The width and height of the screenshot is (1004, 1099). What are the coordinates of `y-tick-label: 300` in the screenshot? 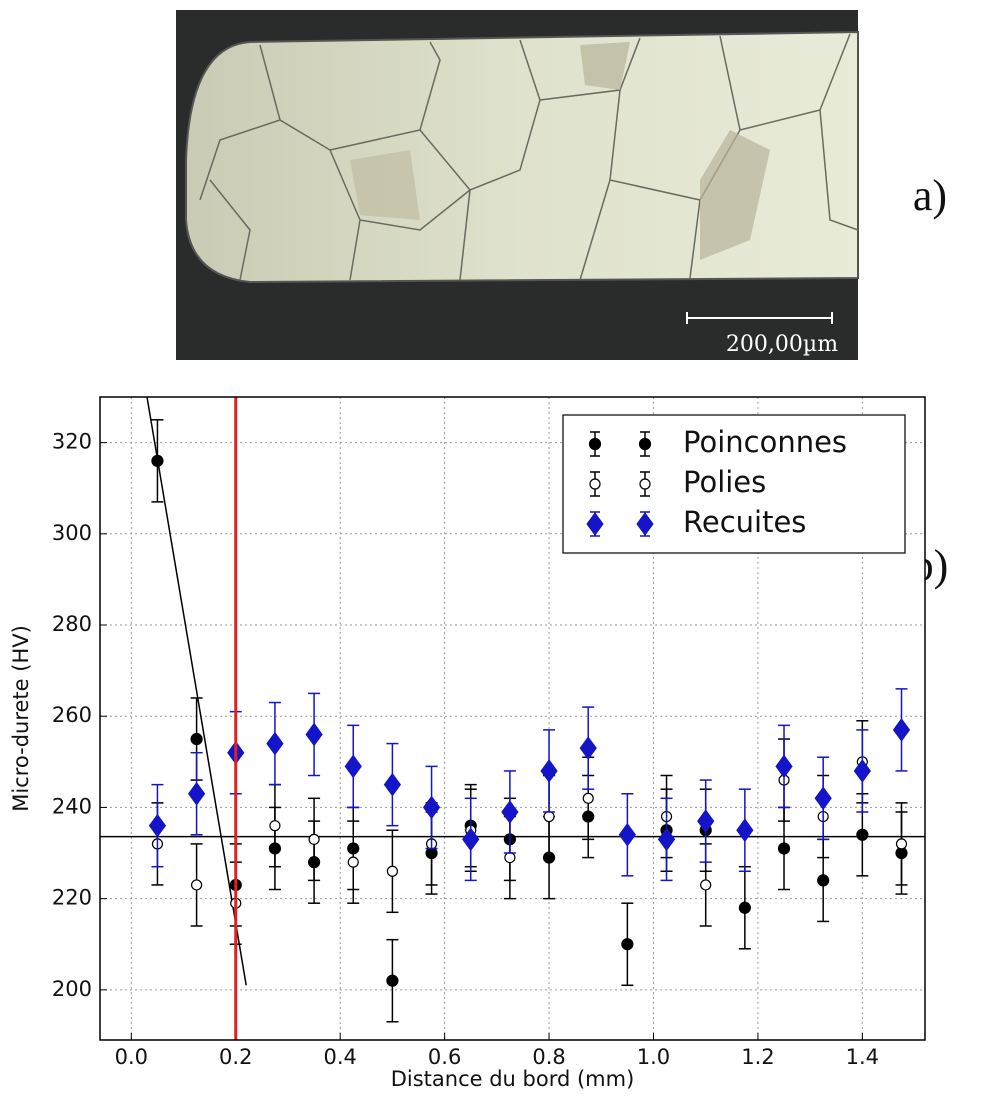 It's located at (72, 533).